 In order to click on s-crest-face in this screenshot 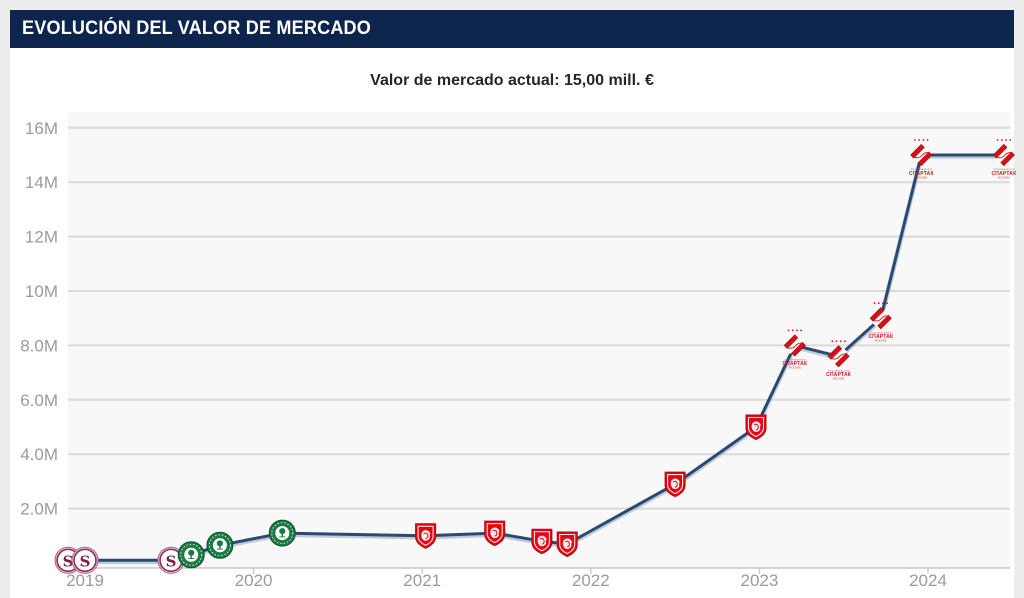, I will do `click(85, 560)`.